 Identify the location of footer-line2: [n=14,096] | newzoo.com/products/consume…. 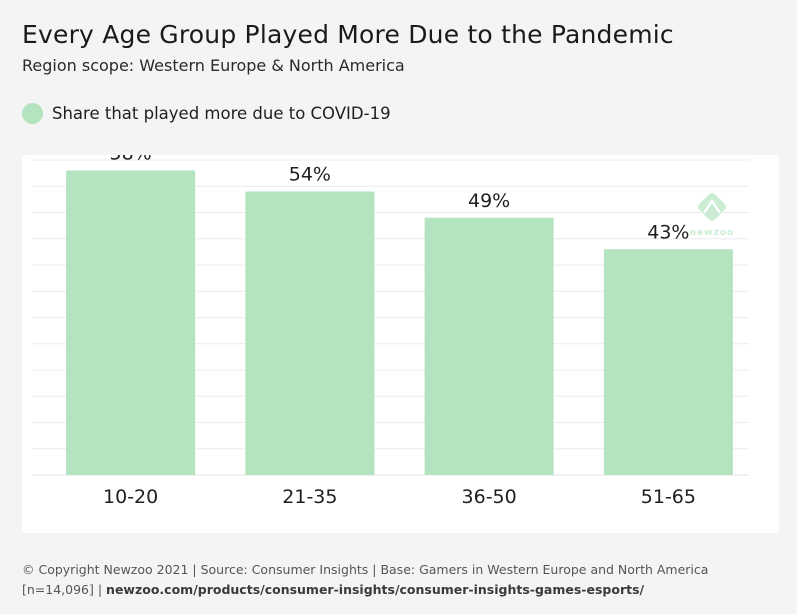
(365, 590).